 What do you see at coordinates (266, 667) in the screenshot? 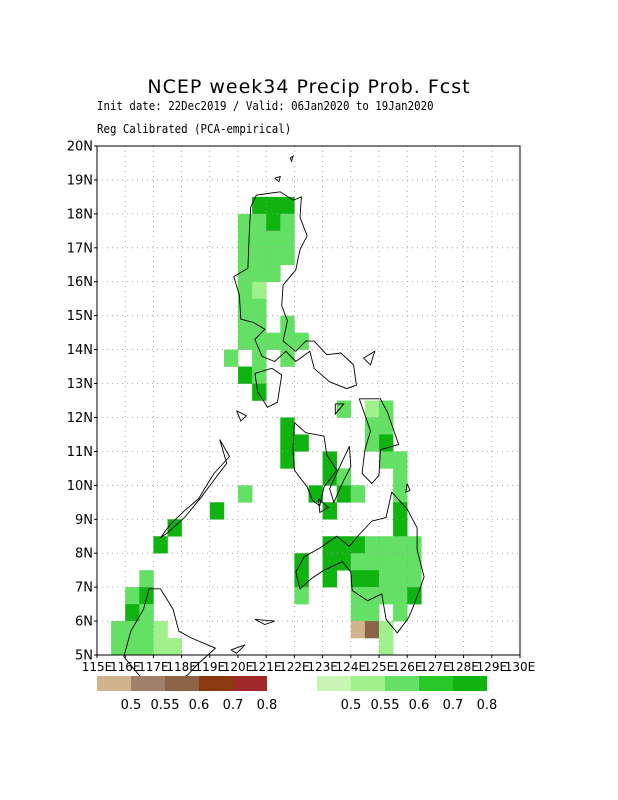
I see `lon-tick-label: 121E` at bounding box center [266, 667].